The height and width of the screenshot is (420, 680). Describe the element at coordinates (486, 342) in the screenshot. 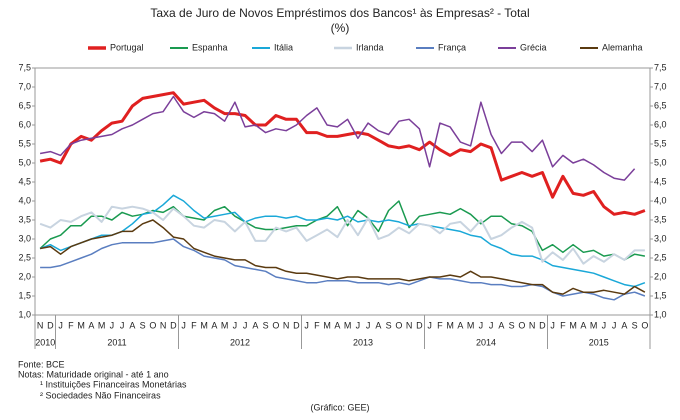

I see `year-label: 2014` at that location.